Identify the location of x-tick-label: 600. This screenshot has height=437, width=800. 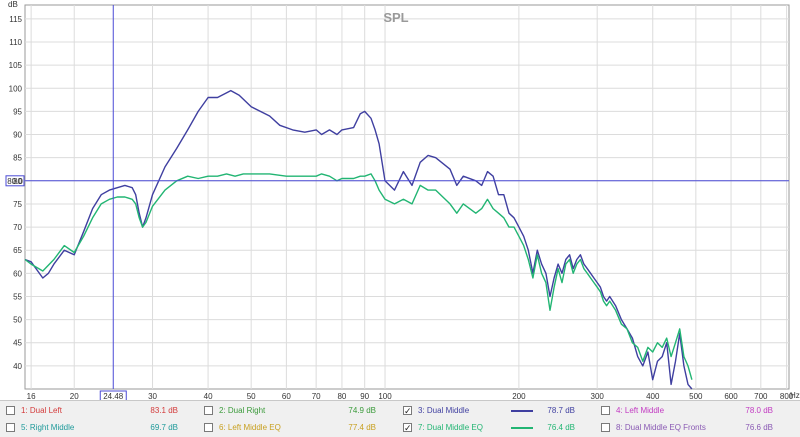
(731, 396).